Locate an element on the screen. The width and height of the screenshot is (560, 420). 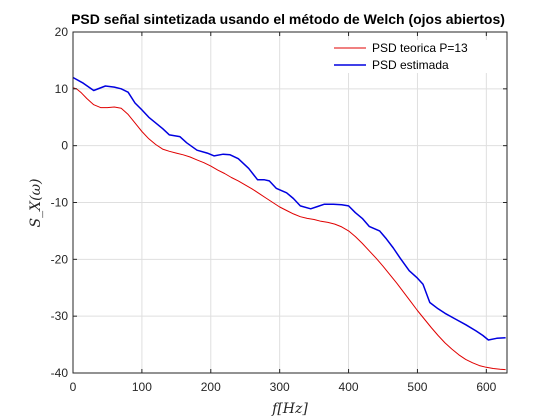
legend: PSD teorica P=13 PSD estimada is located at coordinates (414, 56).